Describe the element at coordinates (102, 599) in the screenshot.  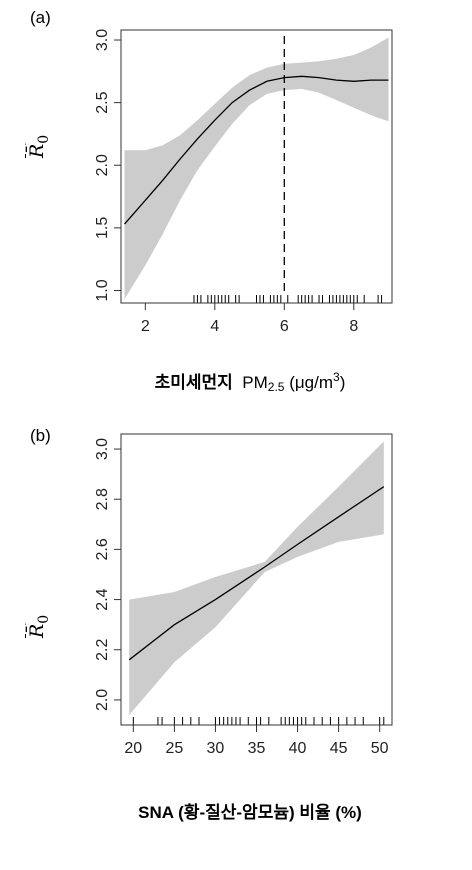
I see `chart-b-y-tick-label-2: 2.4` at that location.